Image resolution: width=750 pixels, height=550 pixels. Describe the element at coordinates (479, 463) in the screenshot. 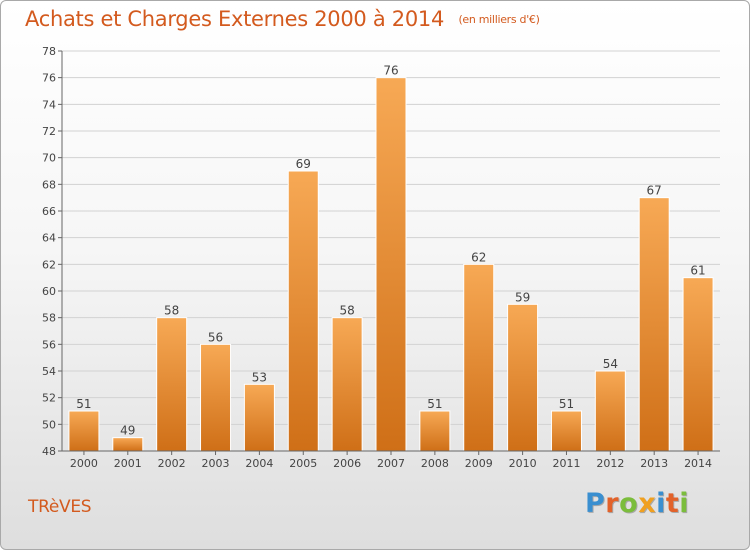

I see `x-tick-label-2009: 2009` at that location.